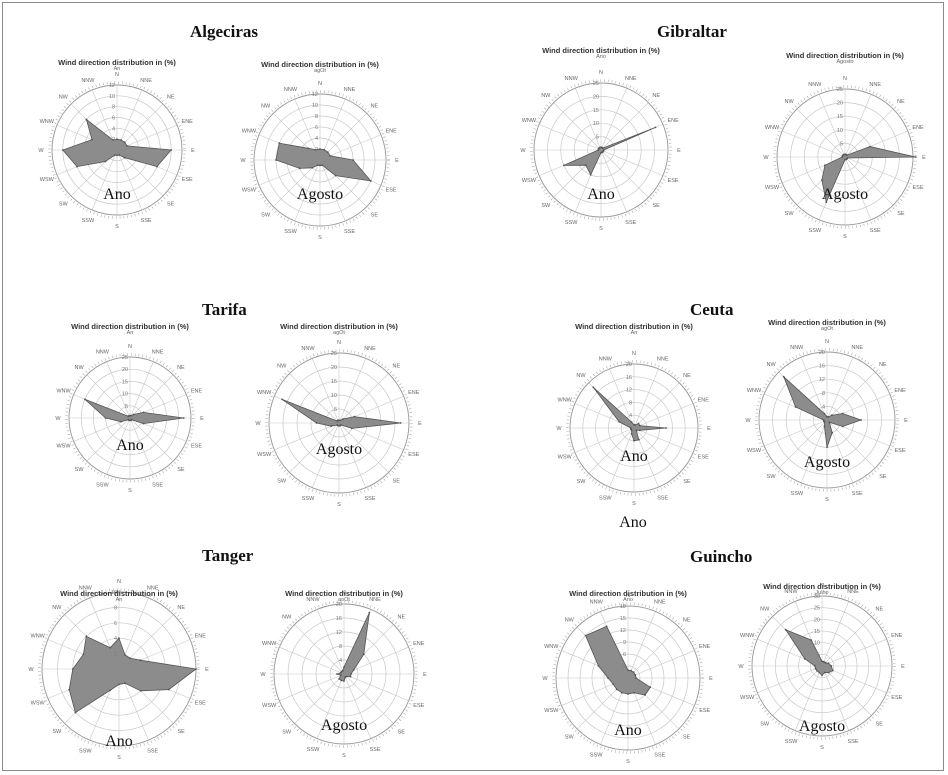  Describe the element at coordinates (827, 329) in the screenshot. I see `chart-subtitle-ceuta-agosto: agOt` at that location.